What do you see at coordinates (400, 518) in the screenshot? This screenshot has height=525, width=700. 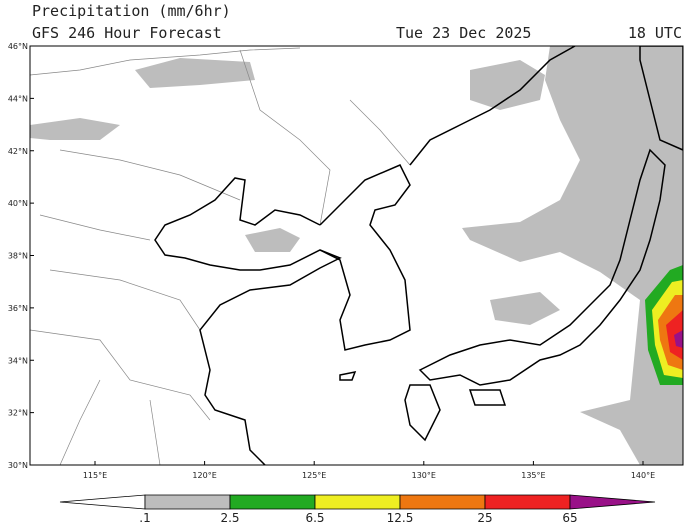 I see `colorbar-label: 12.5` at bounding box center [400, 518].